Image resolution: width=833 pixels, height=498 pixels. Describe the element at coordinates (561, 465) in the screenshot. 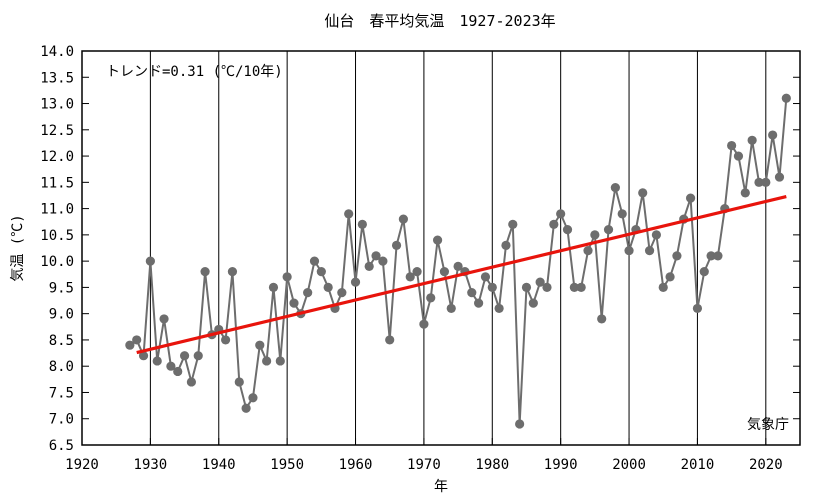

I see `x-tick-label: 1990` at that location.